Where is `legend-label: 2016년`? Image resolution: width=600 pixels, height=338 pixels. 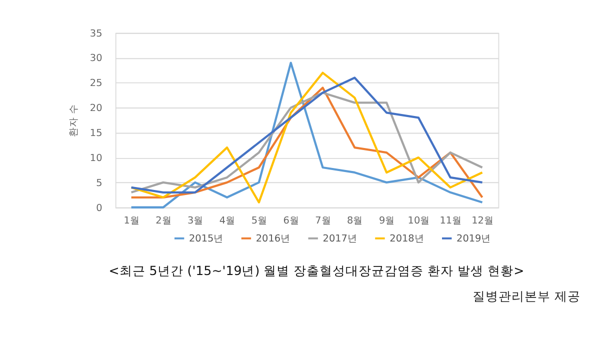 legend-label: 2016년 is located at coordinates (273, 238).